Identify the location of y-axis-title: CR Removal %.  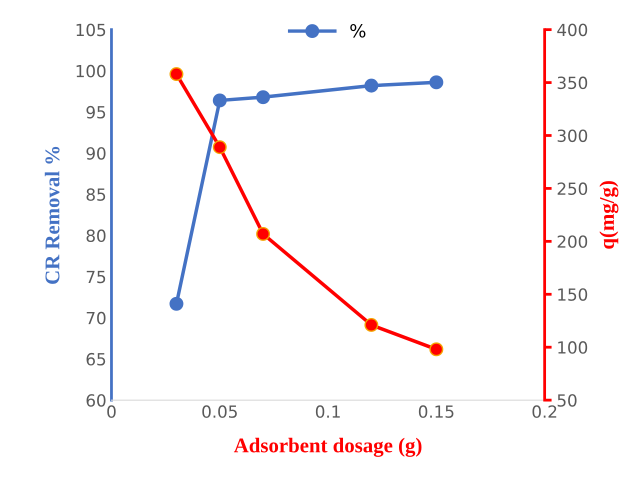
(52, 215).